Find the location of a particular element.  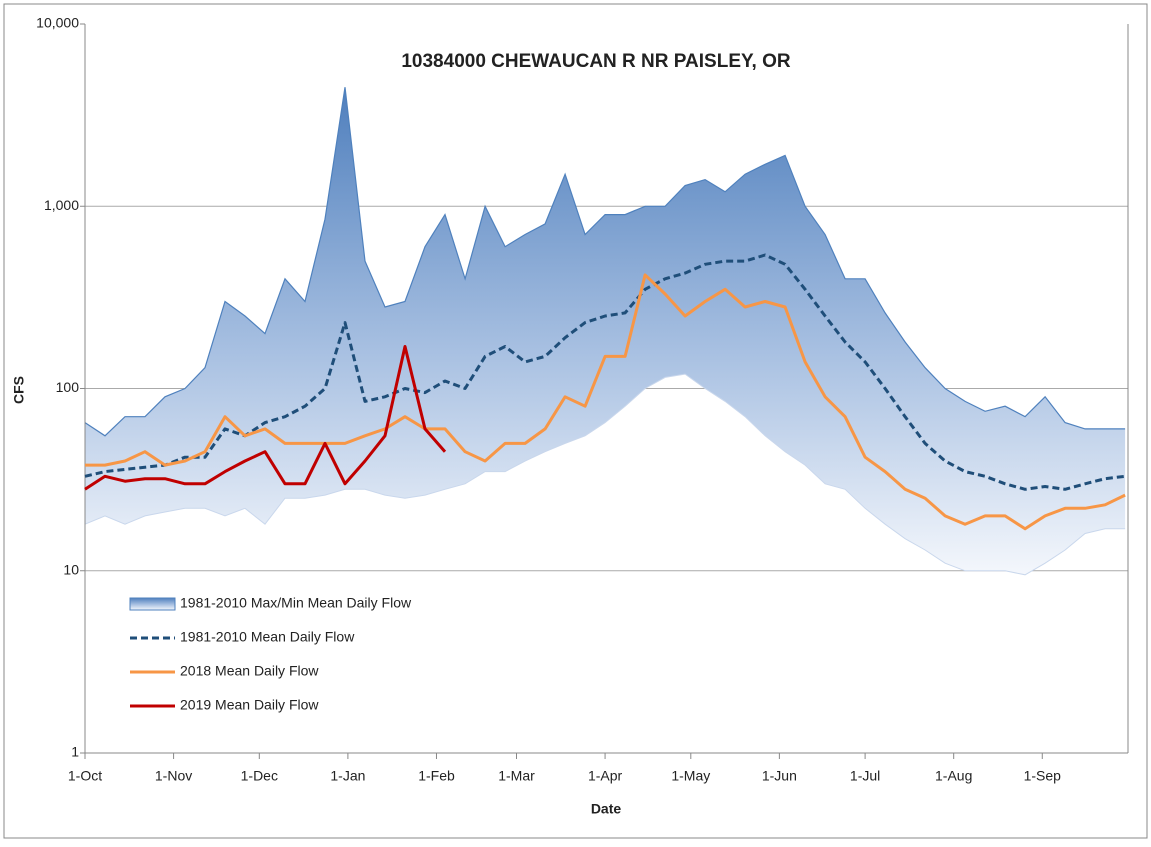

series-line is located at coordinates (265, 418).